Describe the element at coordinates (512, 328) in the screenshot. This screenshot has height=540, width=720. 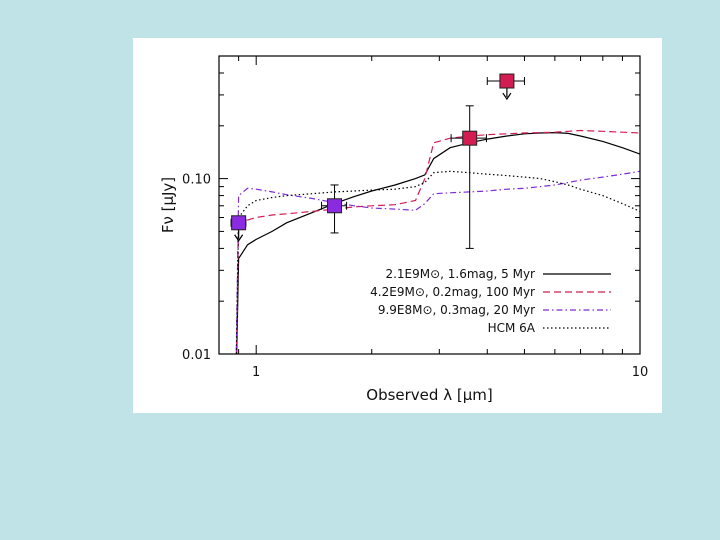
I see `legend-label-4: HCM 6A` at that location.